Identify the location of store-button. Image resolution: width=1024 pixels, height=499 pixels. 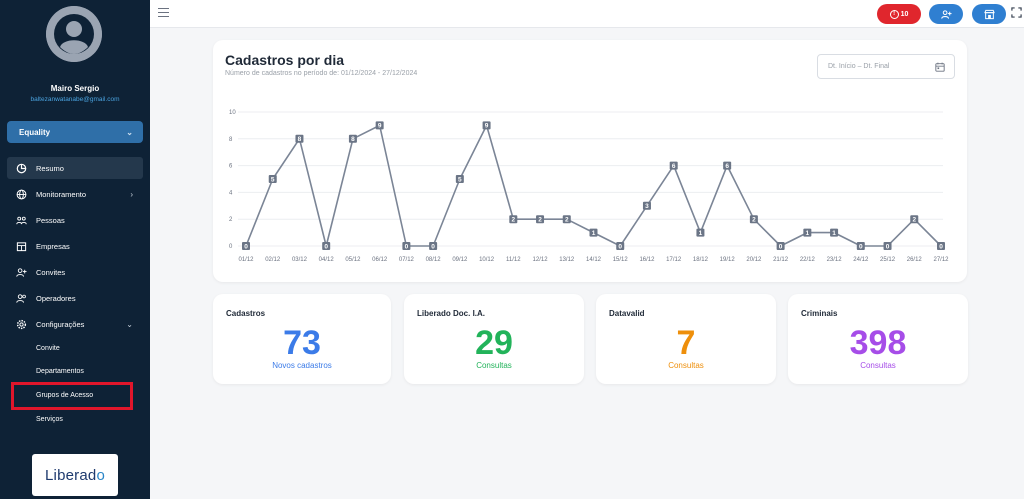
(989, 14).